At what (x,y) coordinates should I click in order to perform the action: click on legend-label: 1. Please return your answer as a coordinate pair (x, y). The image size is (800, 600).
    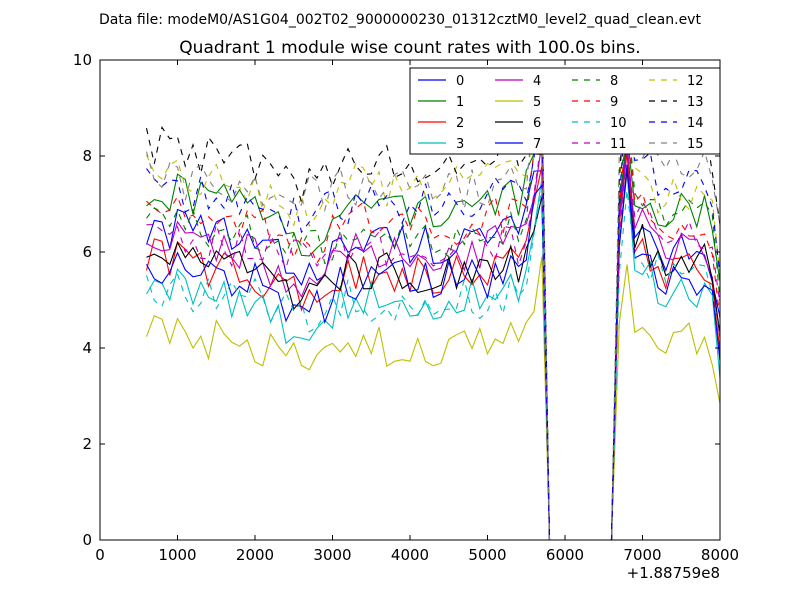
    Looking at the image, I should click on (460, 102).